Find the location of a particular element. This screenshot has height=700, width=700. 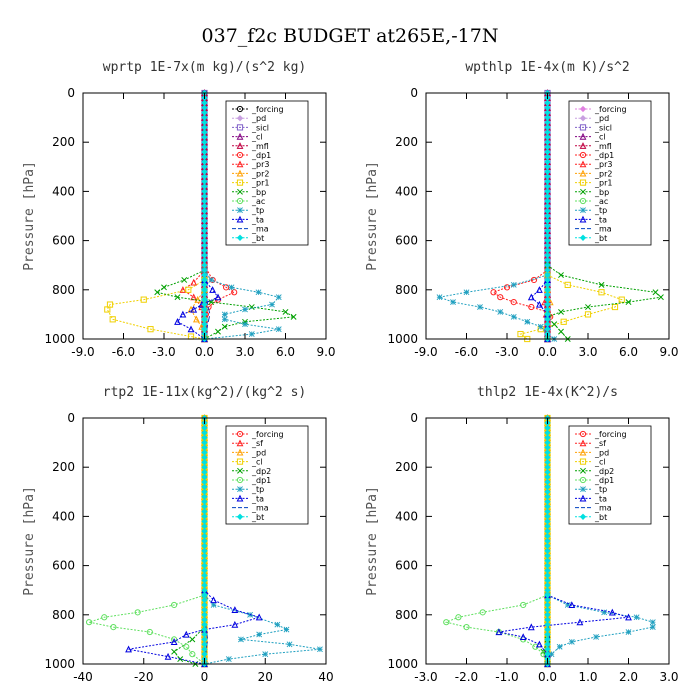

series-group is located at coordinates (550, 216).